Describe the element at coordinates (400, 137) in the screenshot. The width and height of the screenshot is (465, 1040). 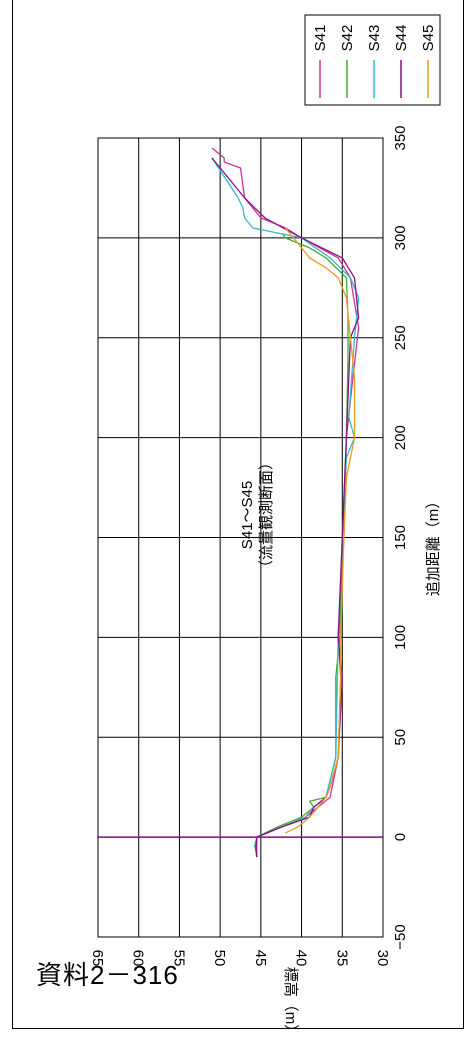
I see `x-tick-label: 350` at that location.